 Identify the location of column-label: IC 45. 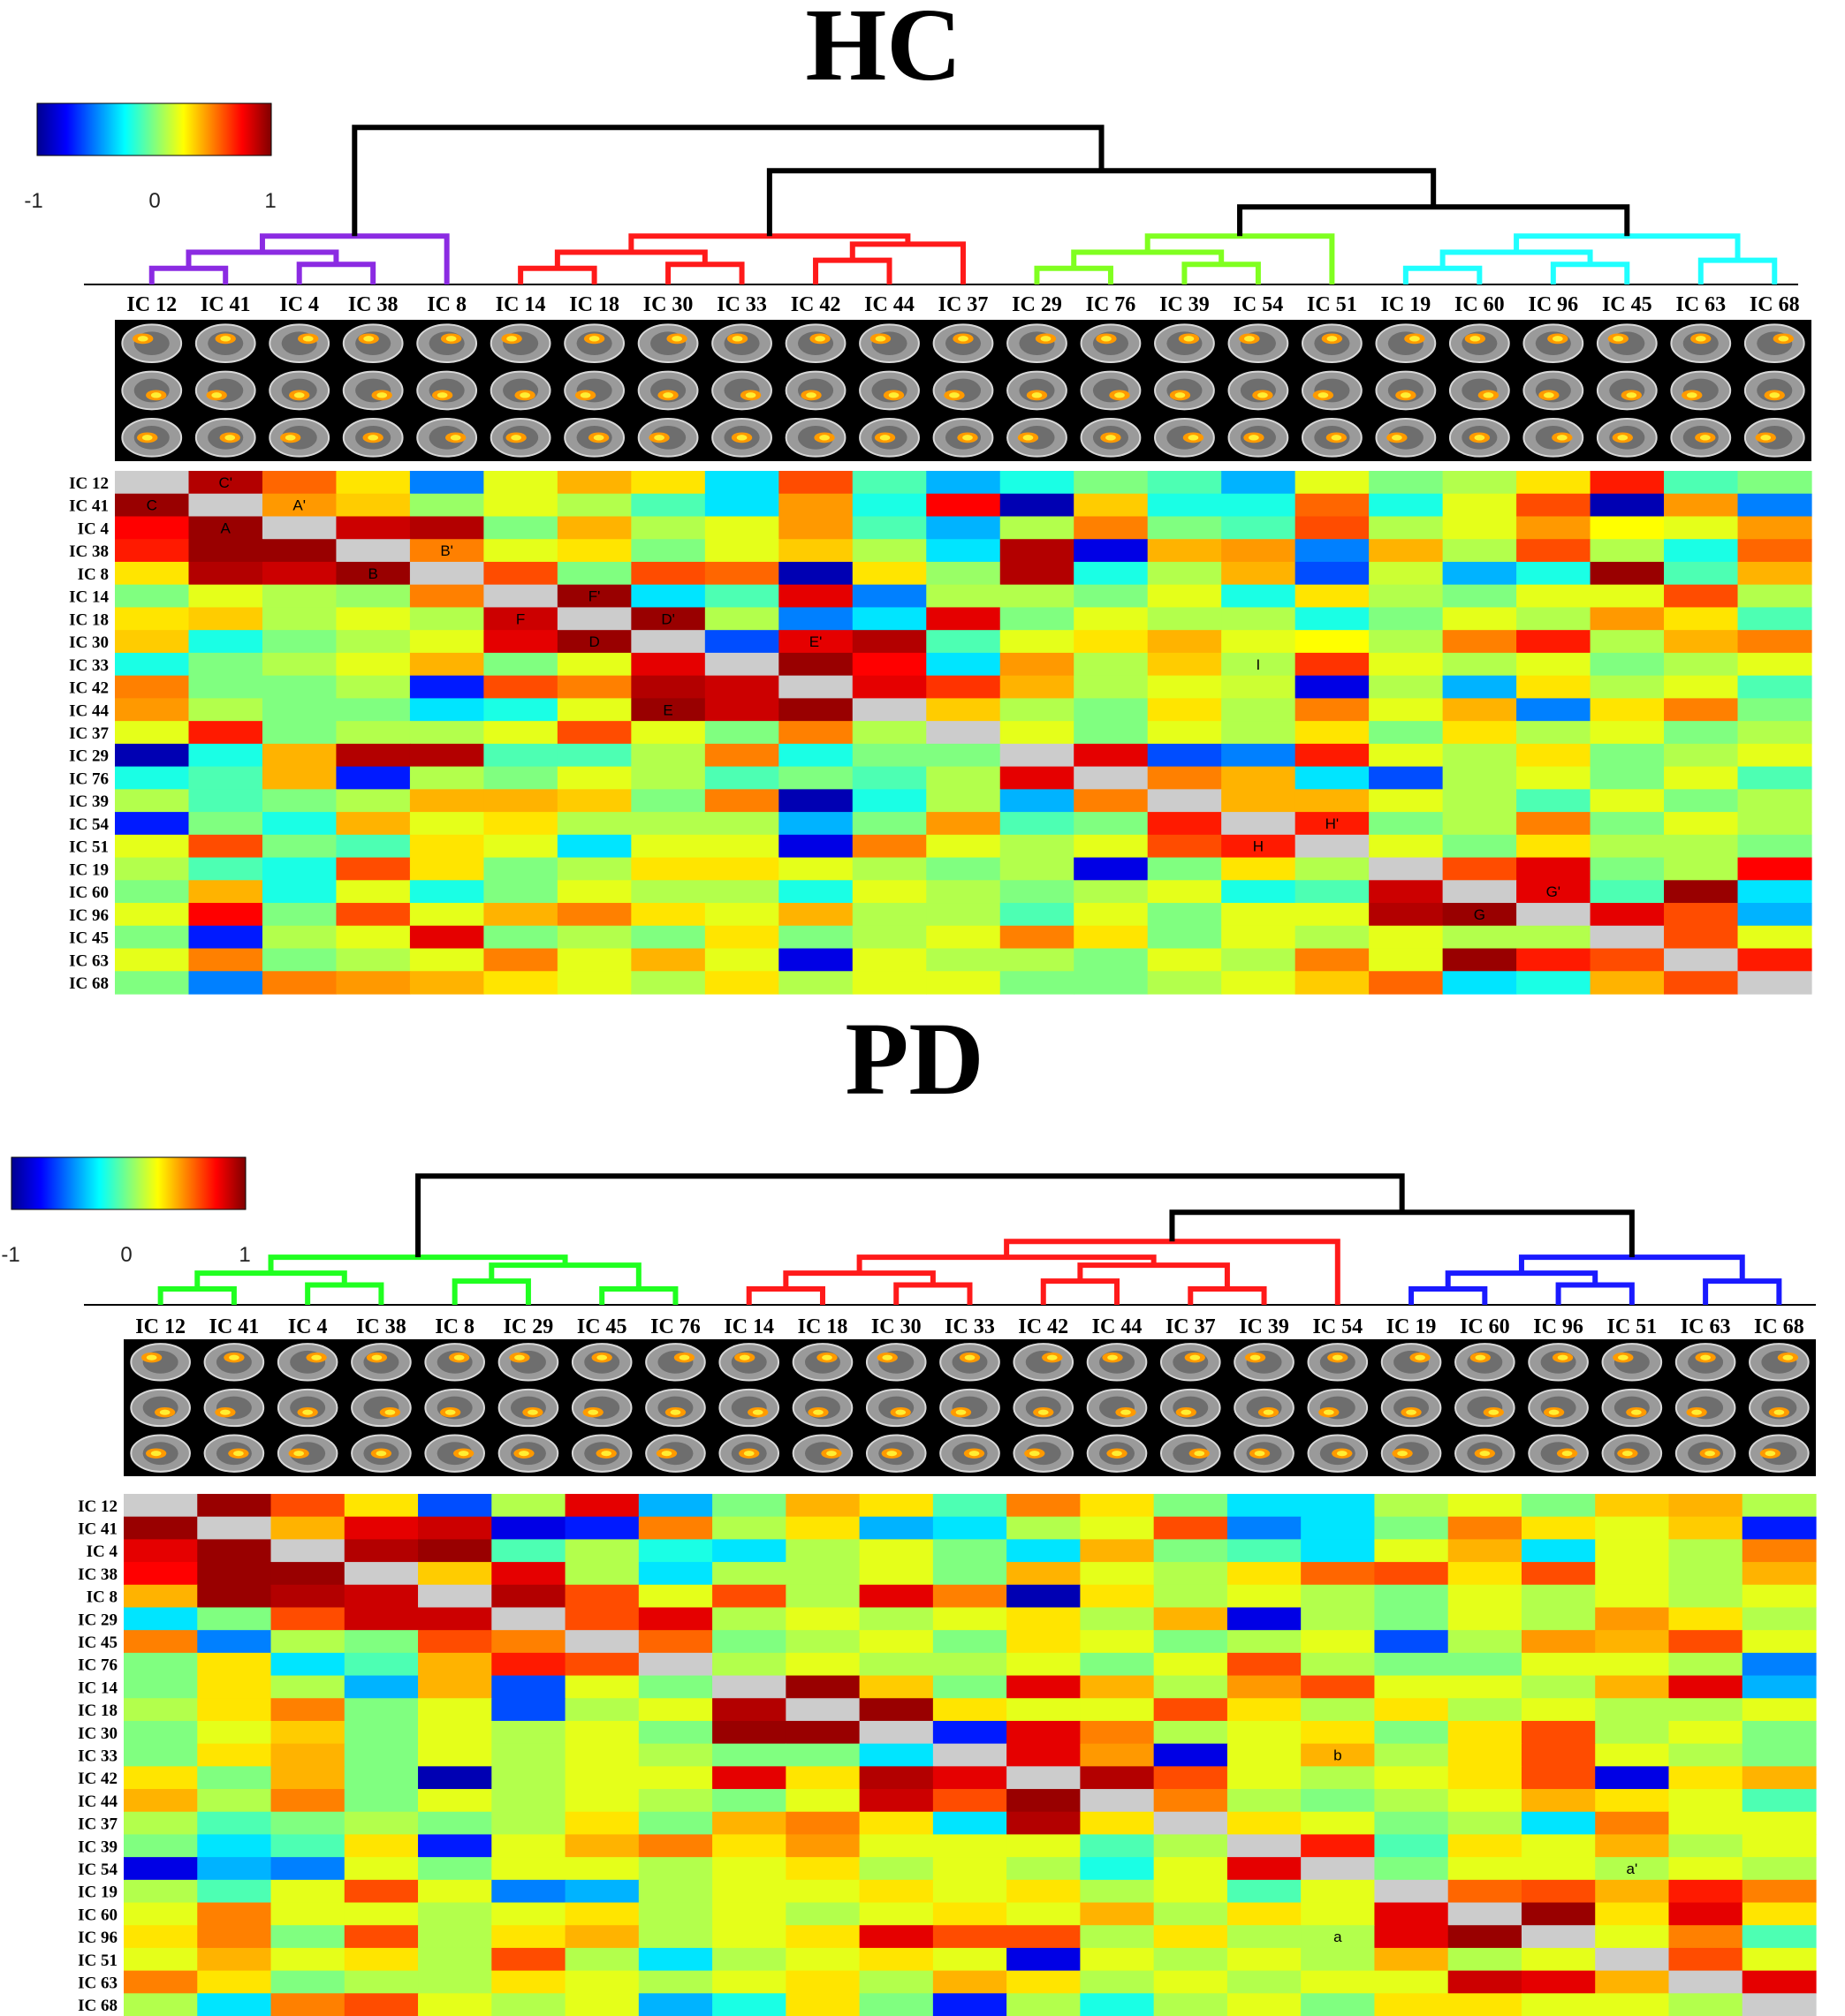
(1627, 304).